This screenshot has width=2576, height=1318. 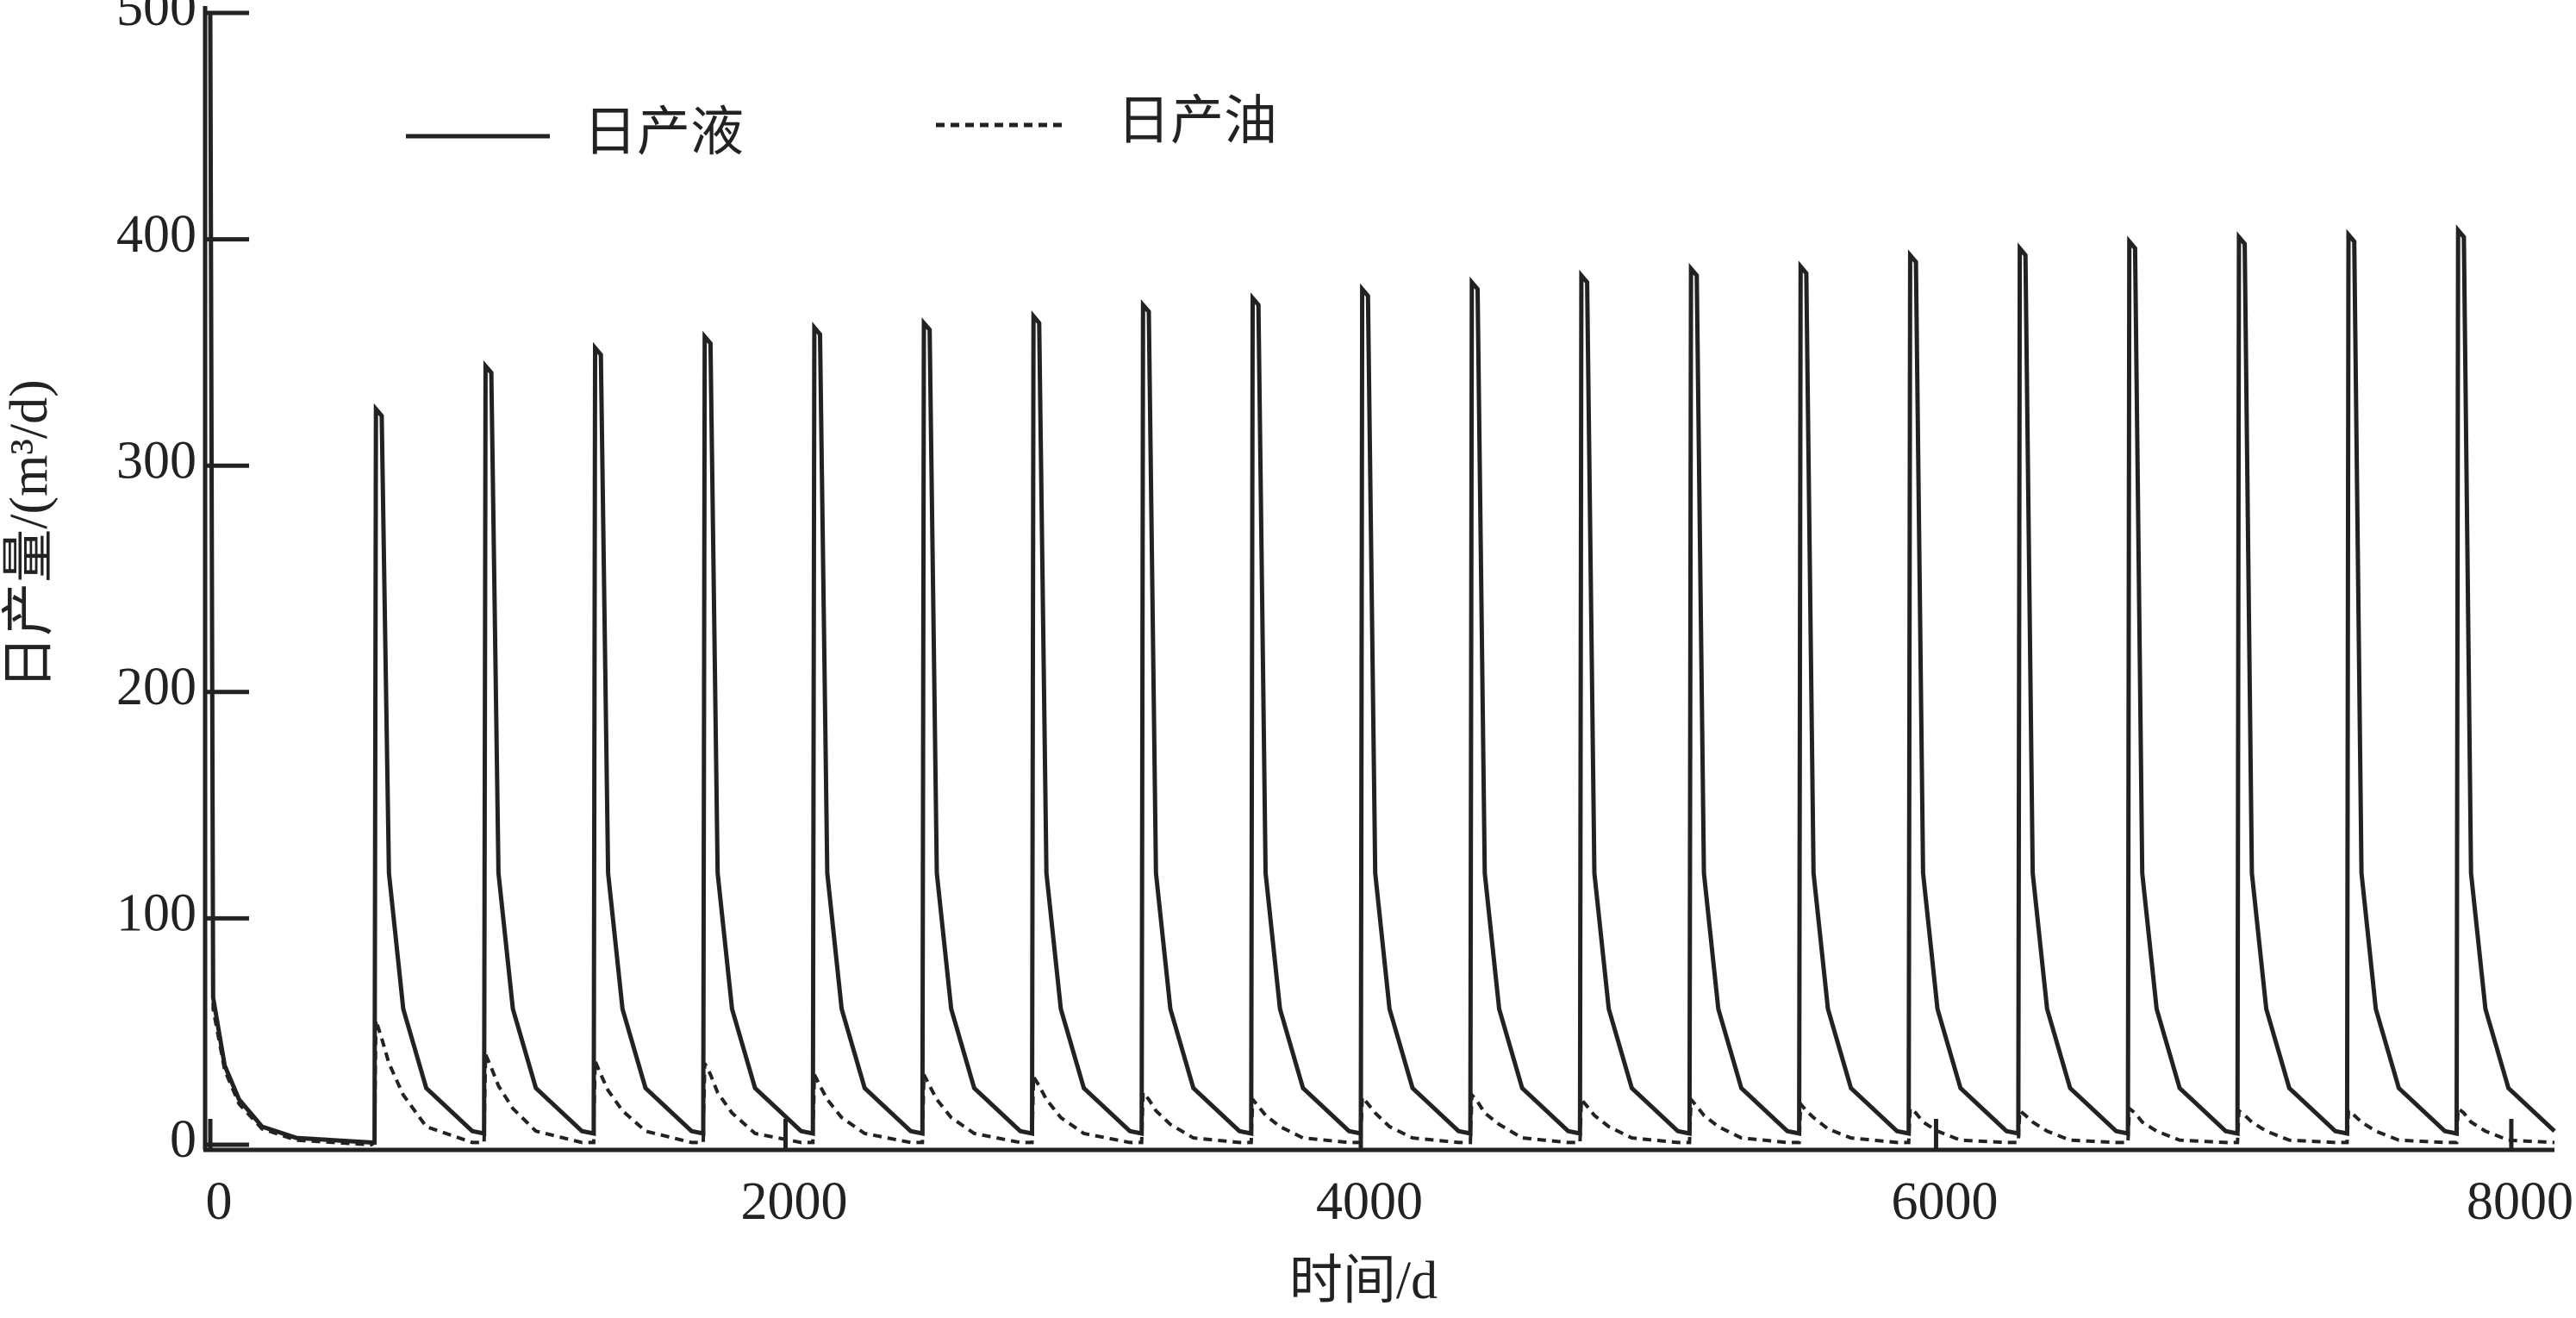 What do you see at coordinates (156, 460) in the screenshot?
I see `y-tick-label: 300` at bounding box center [156, 460].